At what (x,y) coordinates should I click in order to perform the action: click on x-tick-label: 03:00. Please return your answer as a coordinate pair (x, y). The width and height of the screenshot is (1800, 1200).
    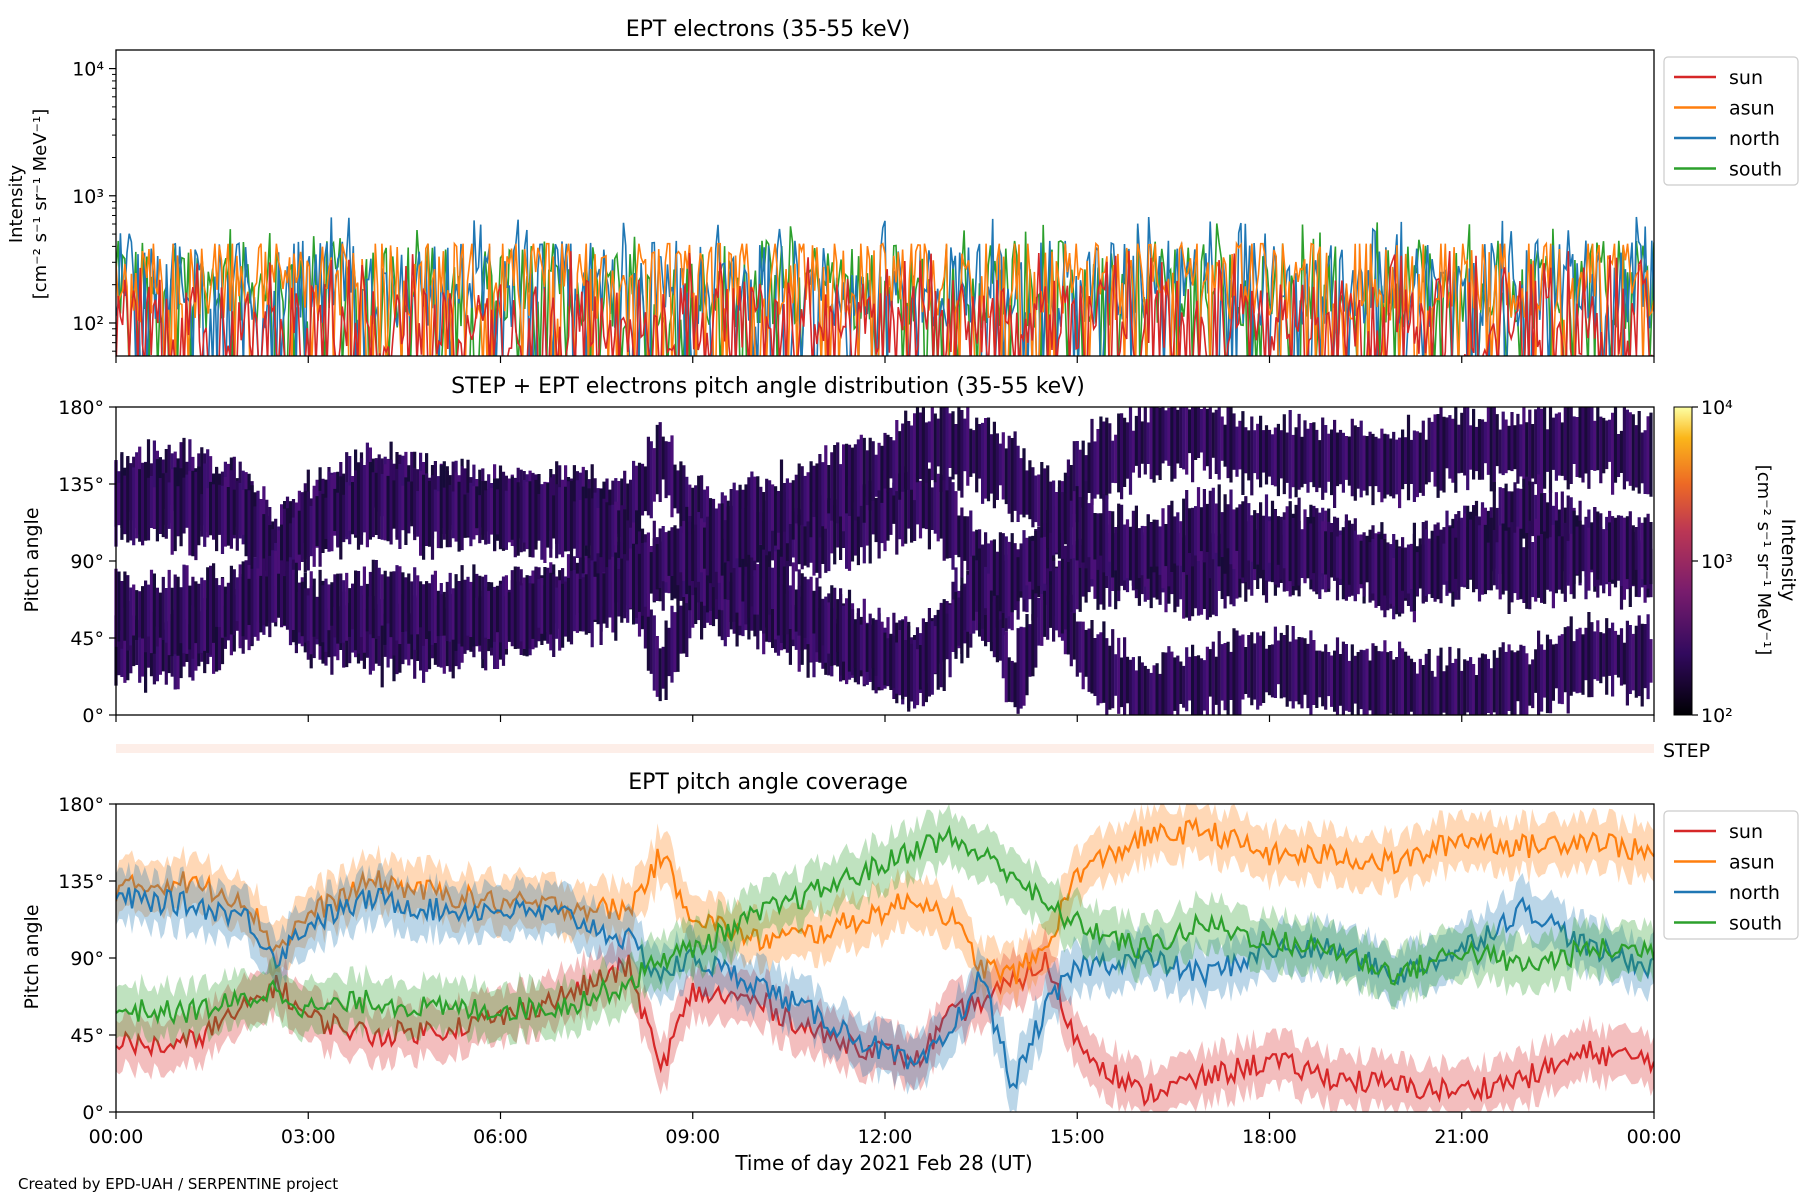
    Looking at the image, I should click on (308, 1137).